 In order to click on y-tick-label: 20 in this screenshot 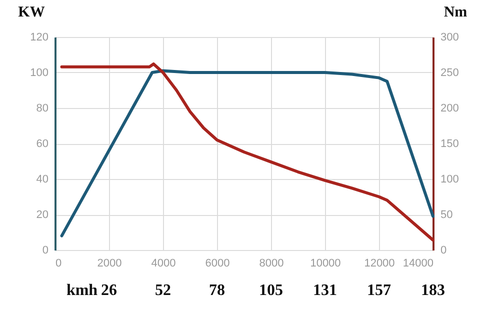, I will do `click(42, 215)`.